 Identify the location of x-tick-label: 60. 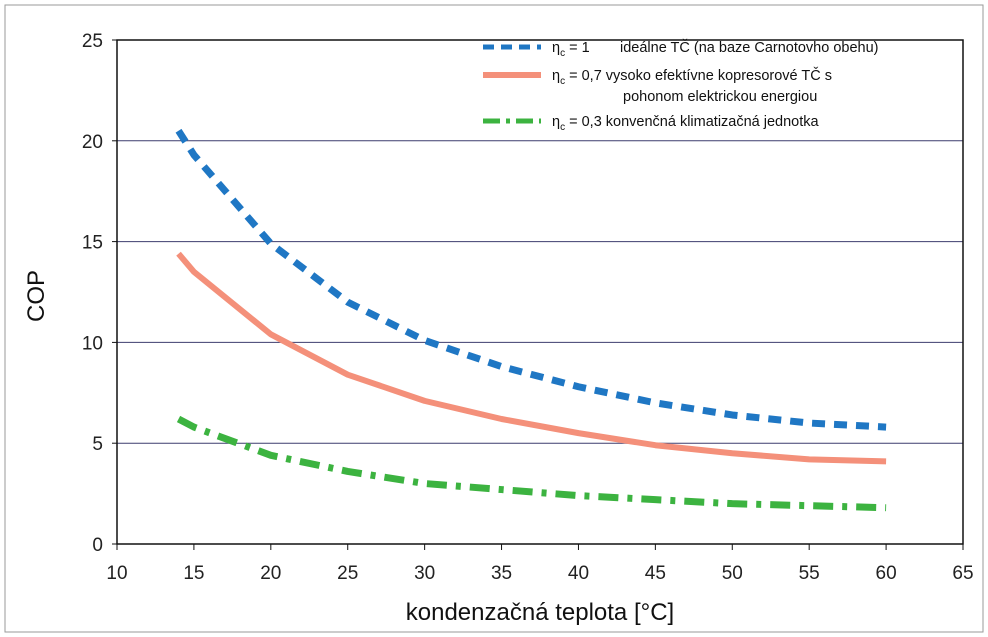
(886, 573).